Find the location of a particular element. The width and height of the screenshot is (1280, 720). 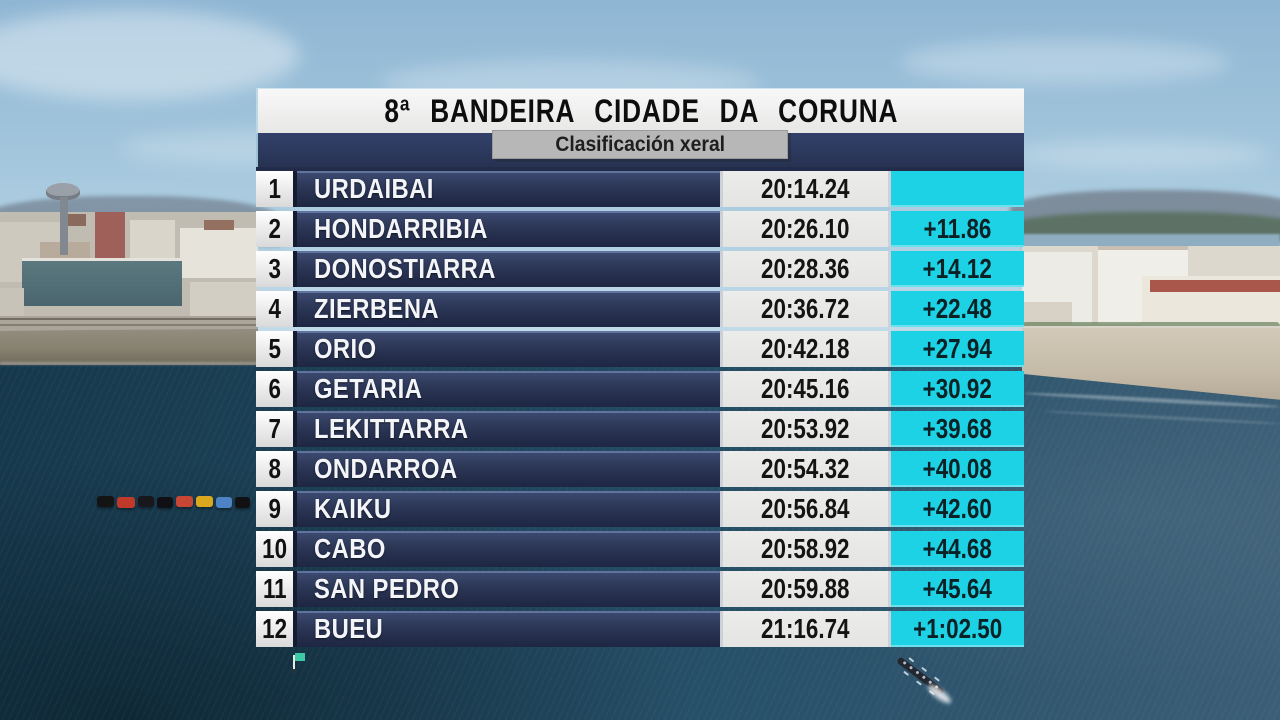

team-cell: ORIO is located at coordinates (508, 349).